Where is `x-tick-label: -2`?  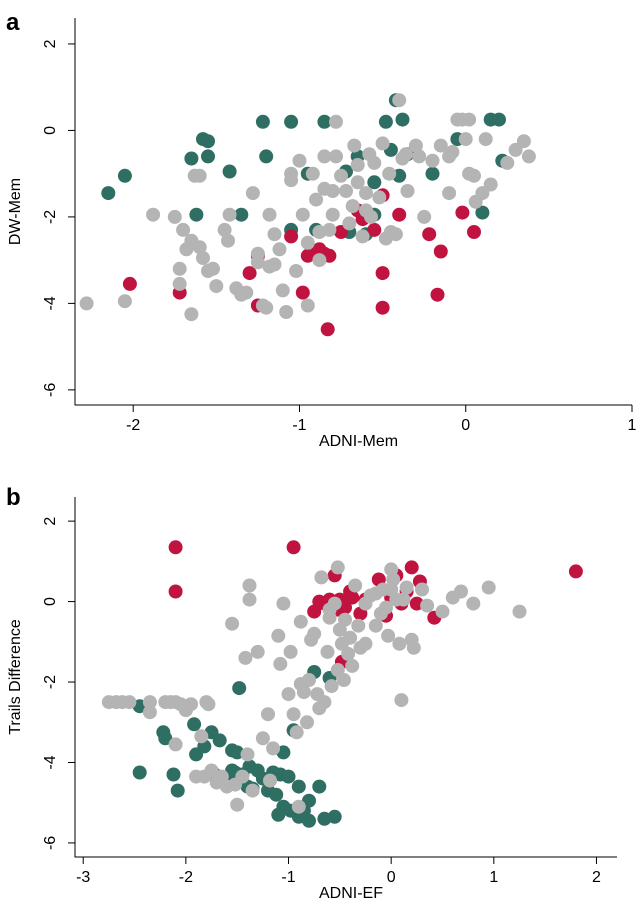
x-tick-label: -2 is located at coordinates (133, 425).